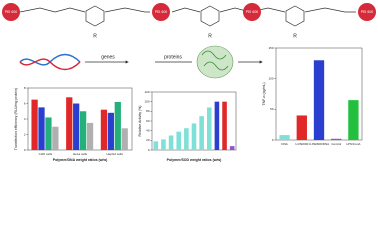 This screenshot has height=240, width=378. I want to click on x-tick-label: DNA, so click(284, 144).